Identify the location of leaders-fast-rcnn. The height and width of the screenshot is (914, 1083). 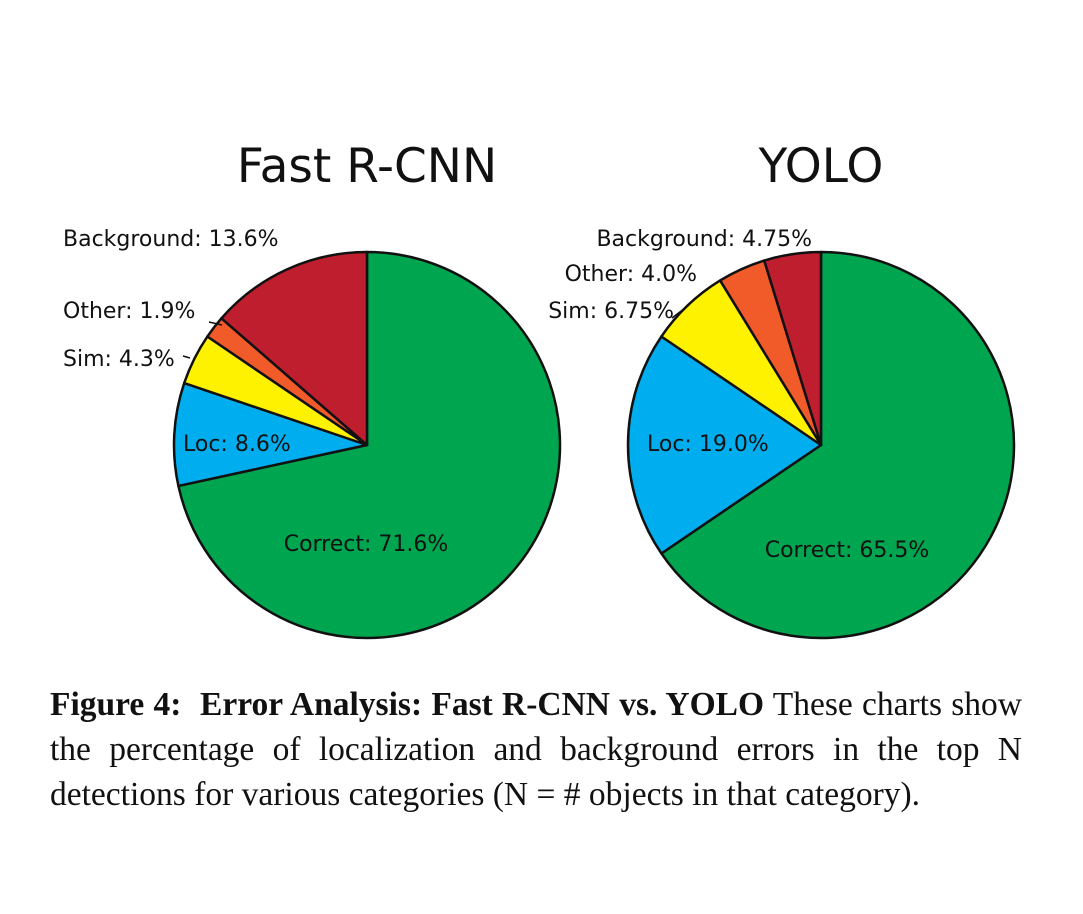
(202, 340).